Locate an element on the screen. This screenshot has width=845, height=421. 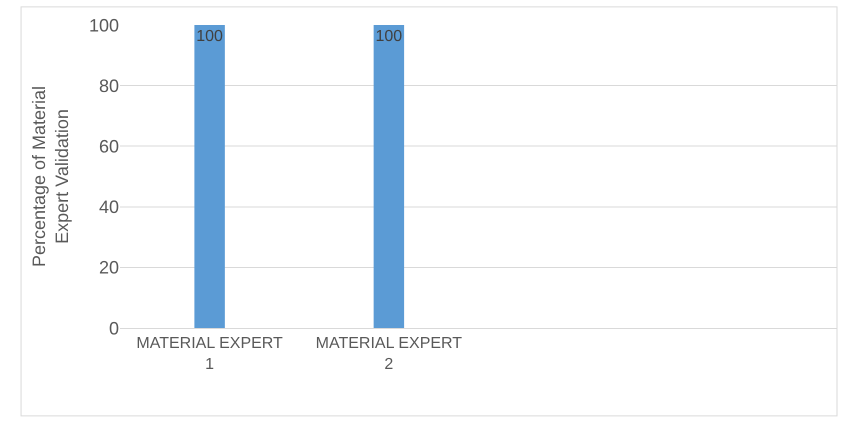
x-tick-label: MATERIAL EXPERT 1 is located at coordinates (210, 354).